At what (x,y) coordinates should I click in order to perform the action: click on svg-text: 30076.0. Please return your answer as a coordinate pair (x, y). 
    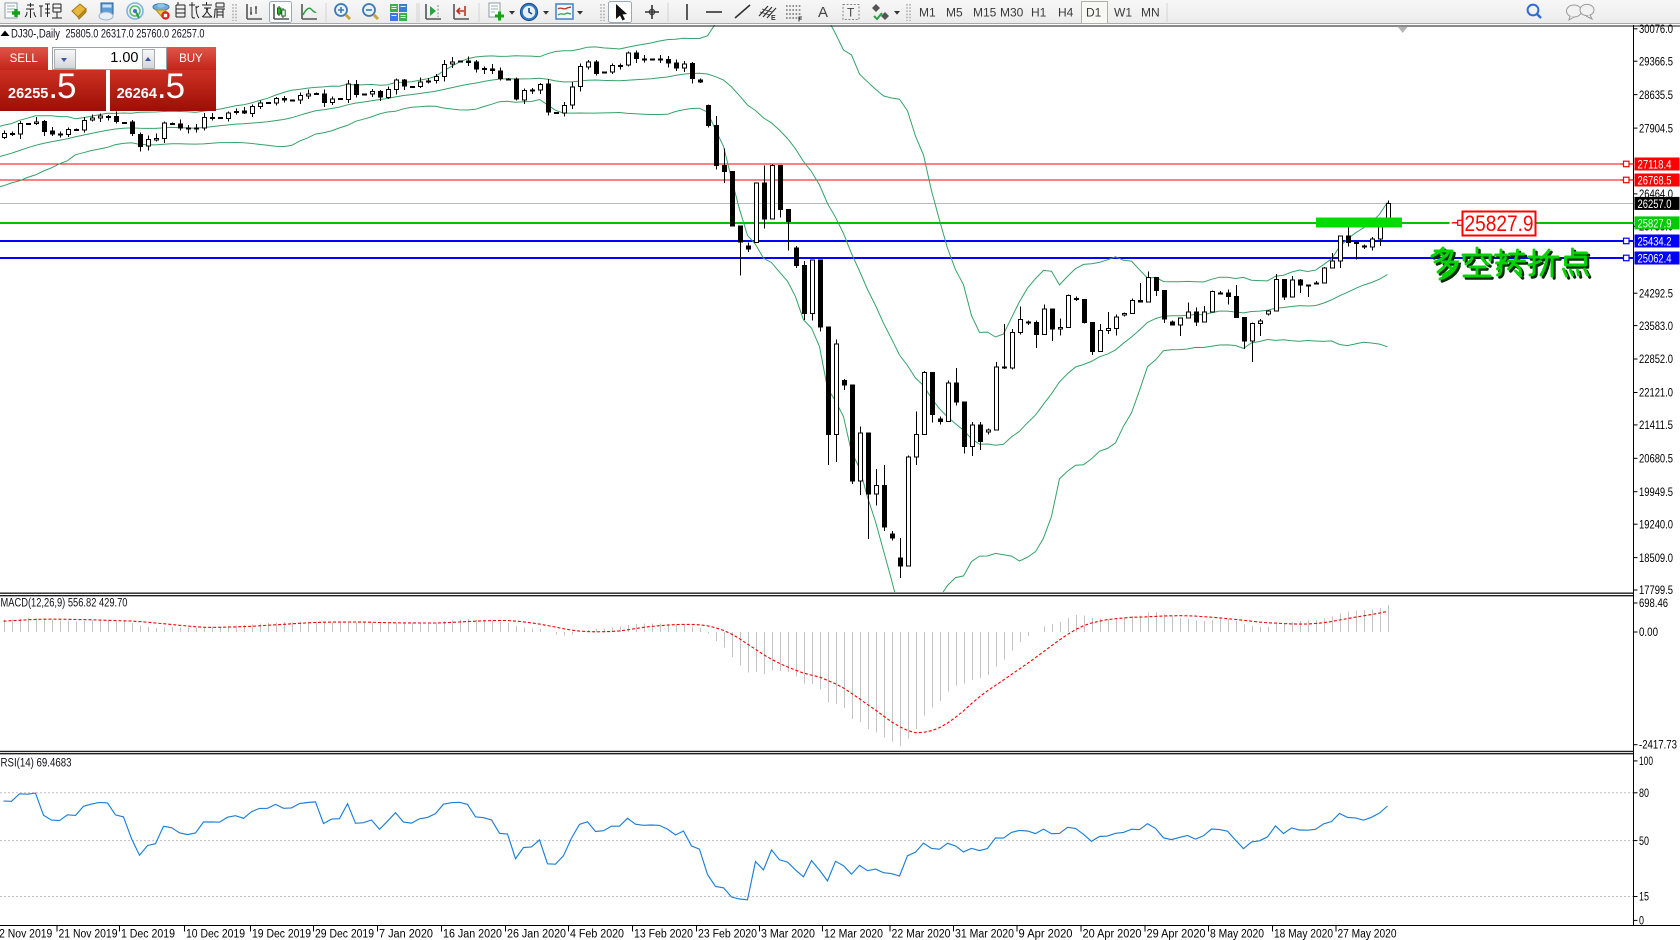
    Looking at the image, I should click on (1656, 30).